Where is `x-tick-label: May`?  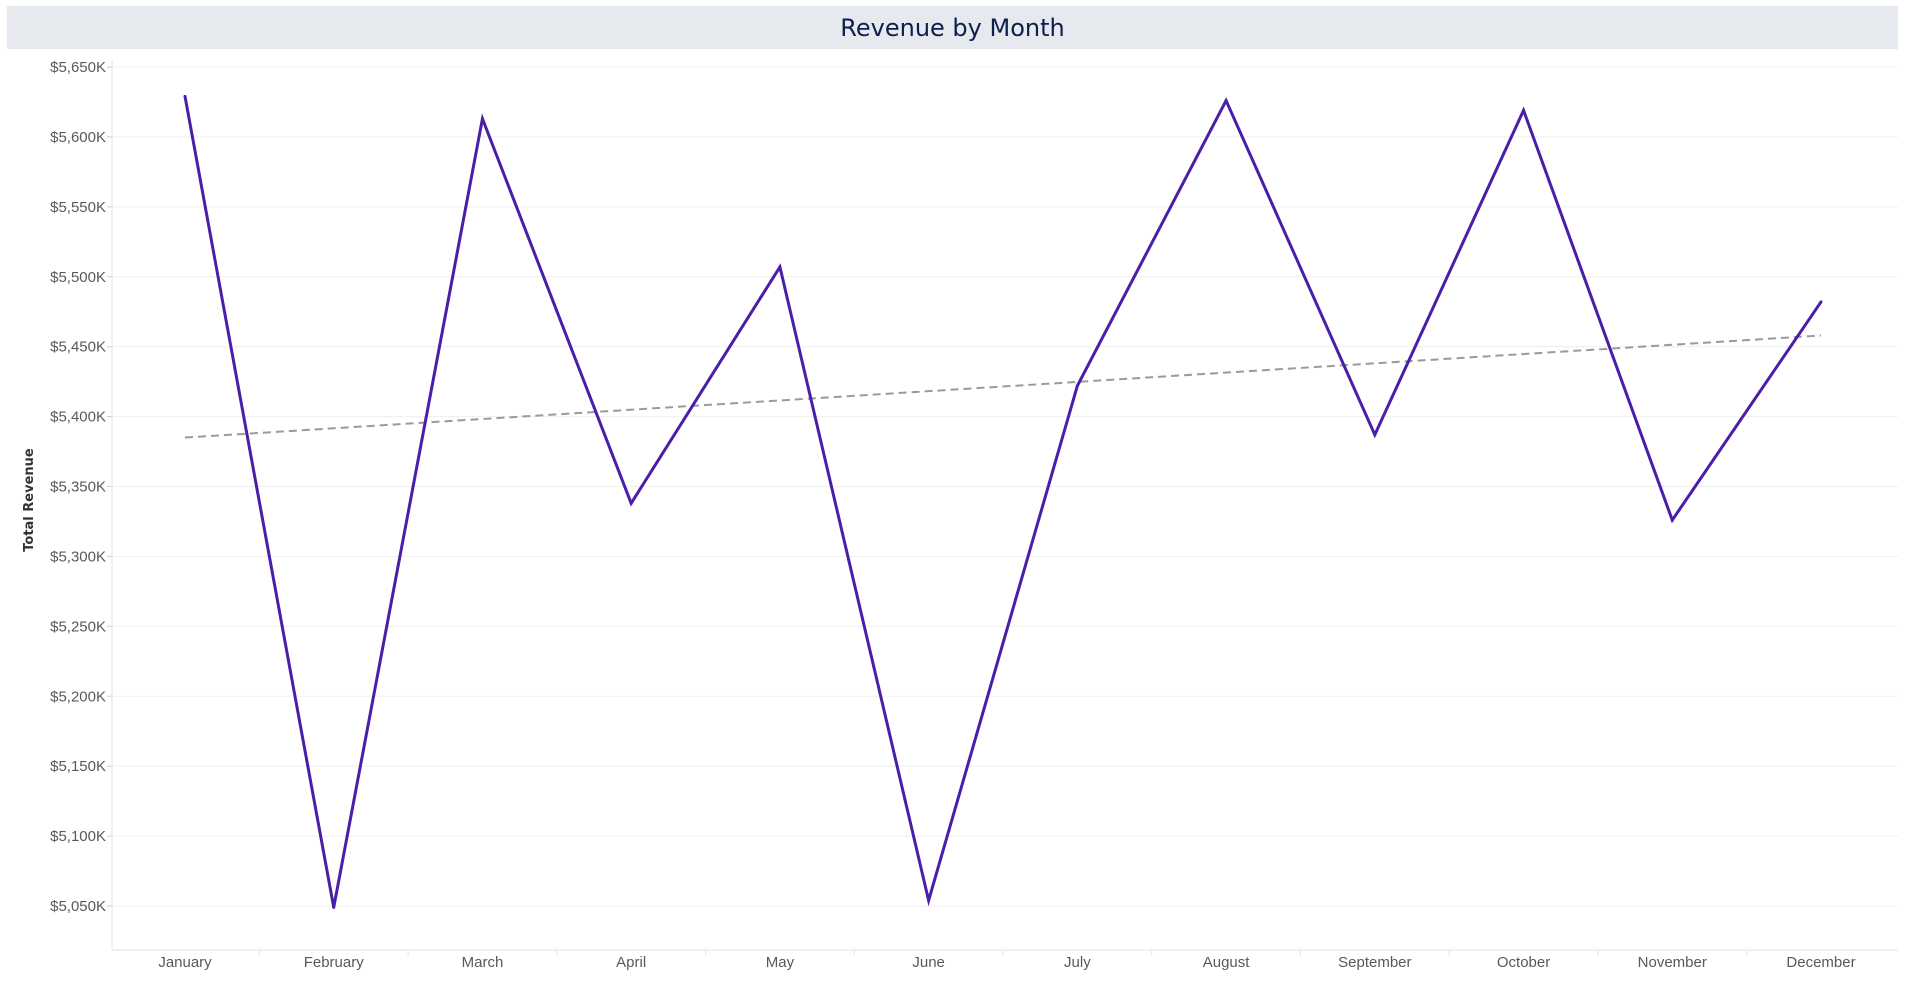
x-tick-label: May is located at coordinates (780, 962).